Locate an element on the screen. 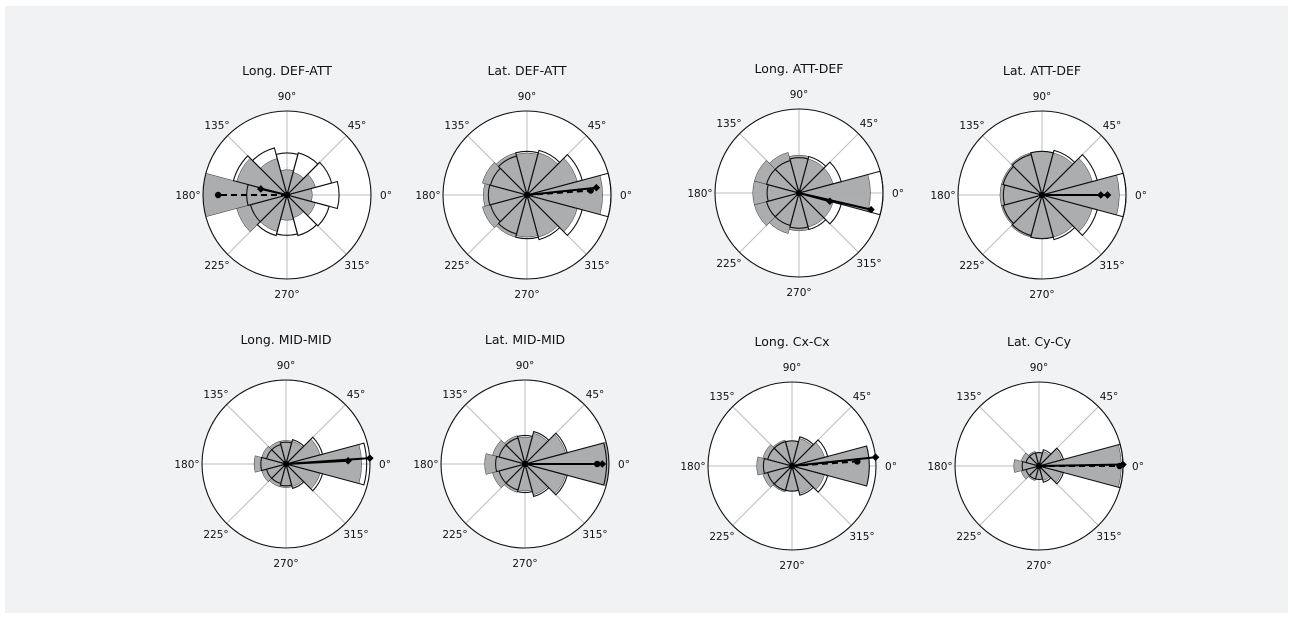  polar-subplot: 0° 45° 90° 135° 180° 225° 270° 315° Long. Cx-Cx is located at coordinates (788, 453).